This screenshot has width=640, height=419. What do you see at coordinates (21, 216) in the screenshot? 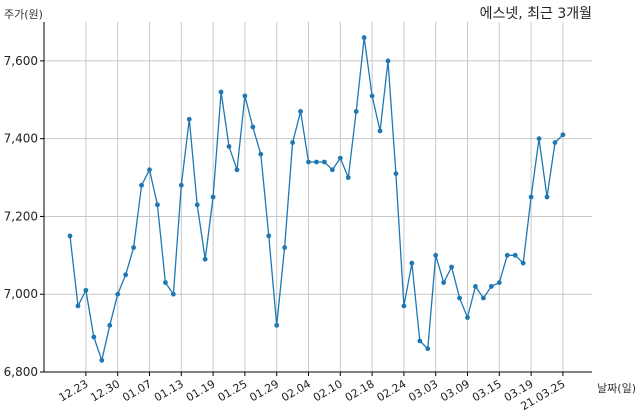
I see `y-tick-label: 7,200` at bounding box center [21, 216].